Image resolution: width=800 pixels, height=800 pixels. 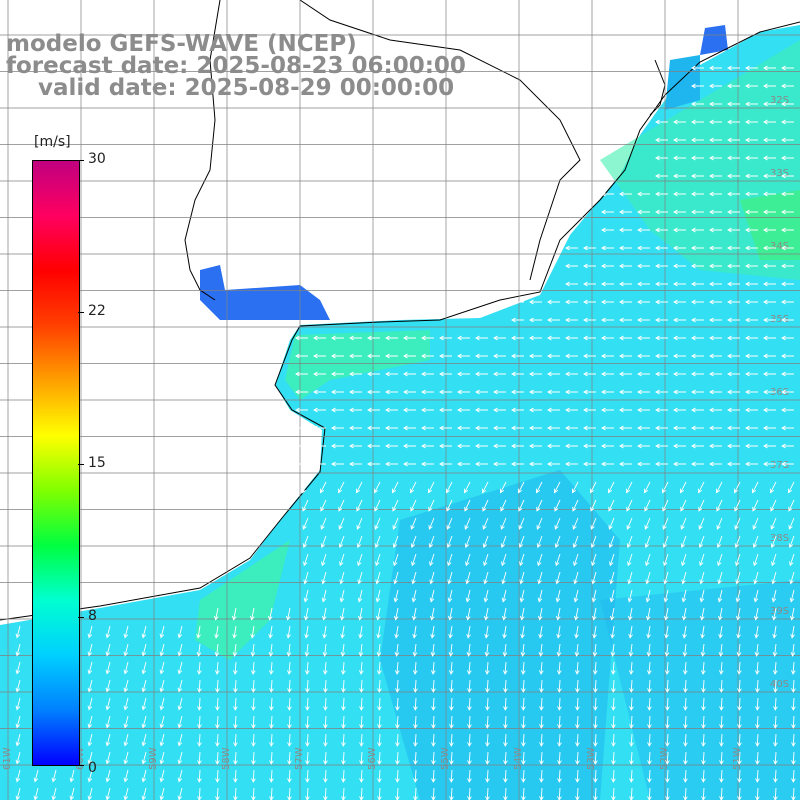 I want to click on lat-label: 32S, so click(x=779, y=100).